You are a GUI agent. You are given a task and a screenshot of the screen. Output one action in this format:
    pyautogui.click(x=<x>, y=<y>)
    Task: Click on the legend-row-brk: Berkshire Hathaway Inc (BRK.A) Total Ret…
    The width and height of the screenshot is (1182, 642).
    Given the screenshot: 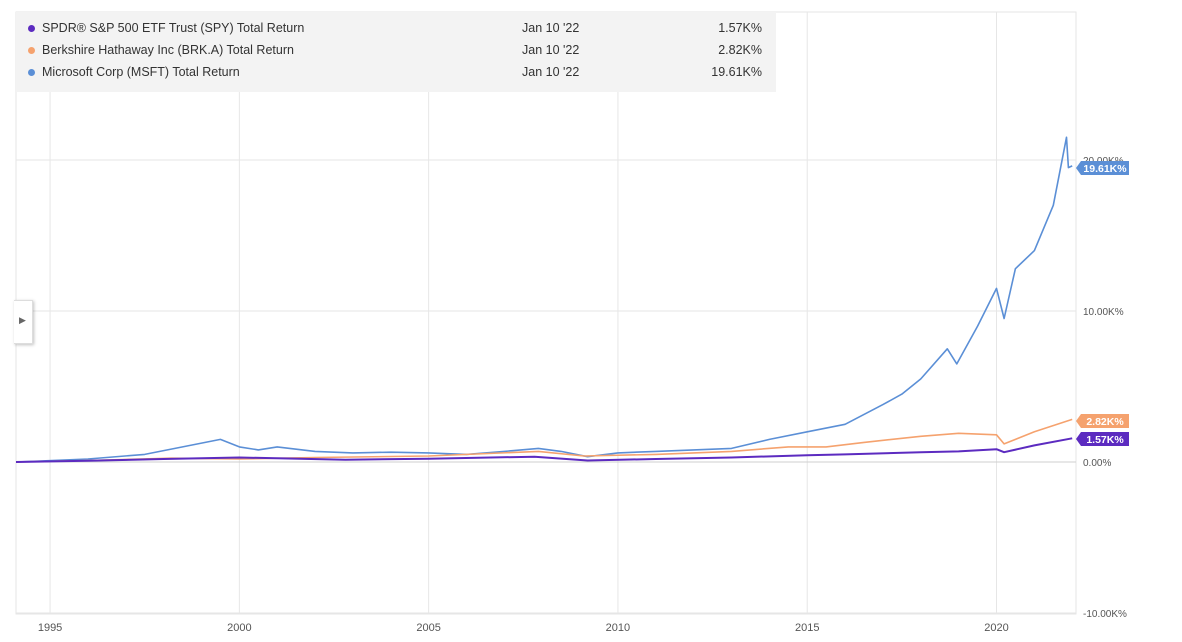 What is the action you would take?
    pyautogui.click(x=396, y=51)
    